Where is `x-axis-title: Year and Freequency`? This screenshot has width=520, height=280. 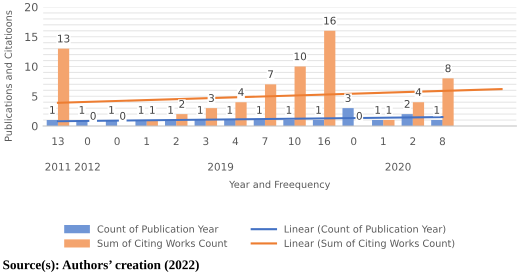 x-axis-title: Year and Freequency is located at coordinates (279, 185).